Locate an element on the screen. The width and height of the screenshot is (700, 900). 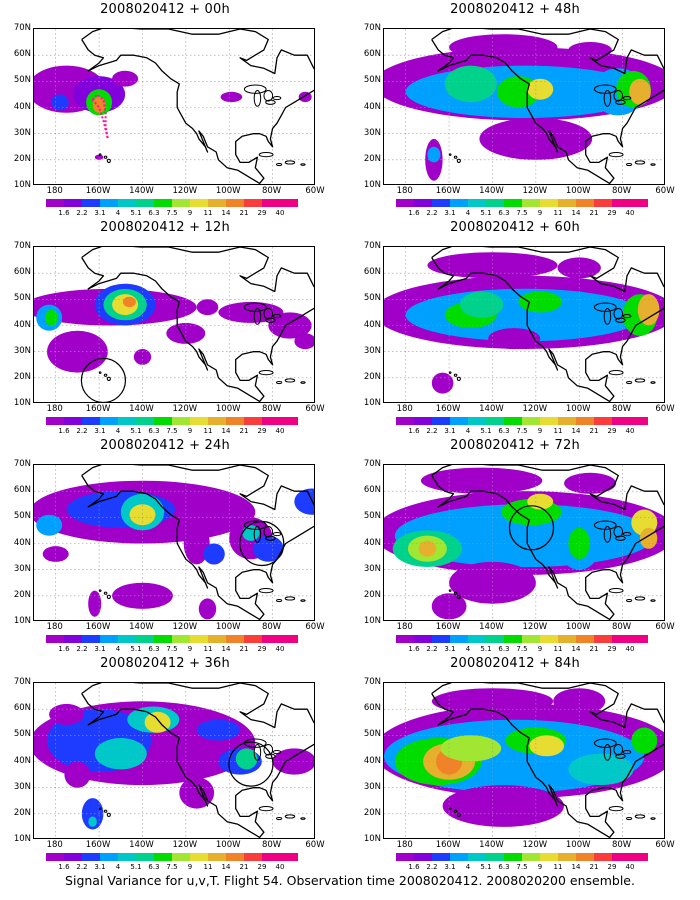
colorbar-label: 7.5 is located at coordinates (172, 867).